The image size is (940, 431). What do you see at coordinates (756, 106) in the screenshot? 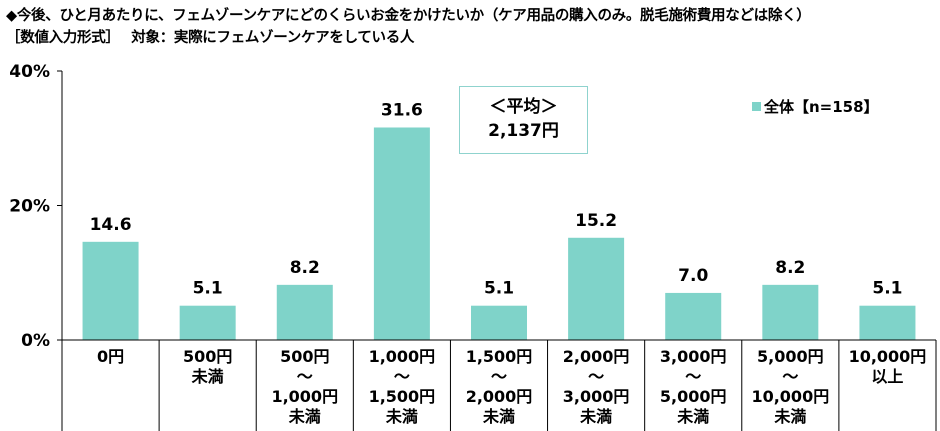
I see `legend-swatch` at bounding box center [756, 106].